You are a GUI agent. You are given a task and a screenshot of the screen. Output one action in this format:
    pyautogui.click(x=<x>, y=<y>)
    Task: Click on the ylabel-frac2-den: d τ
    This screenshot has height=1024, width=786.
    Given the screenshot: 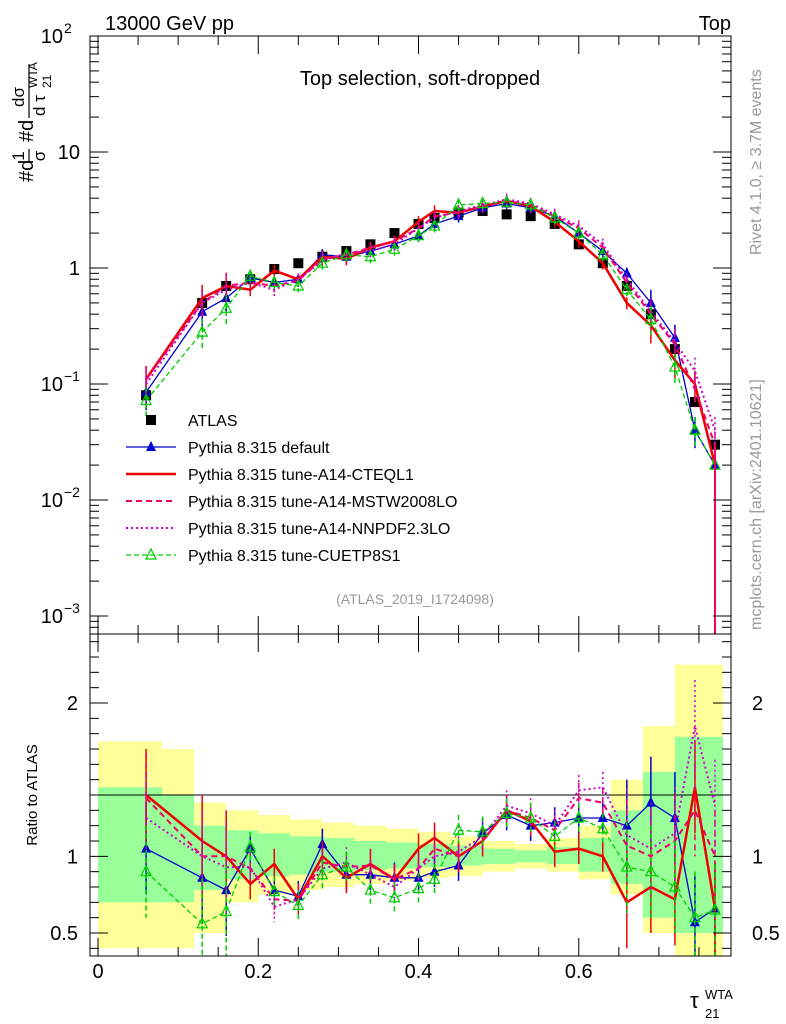 What is the action you would take?
    pyautogui.click(x=39, y=105)
    